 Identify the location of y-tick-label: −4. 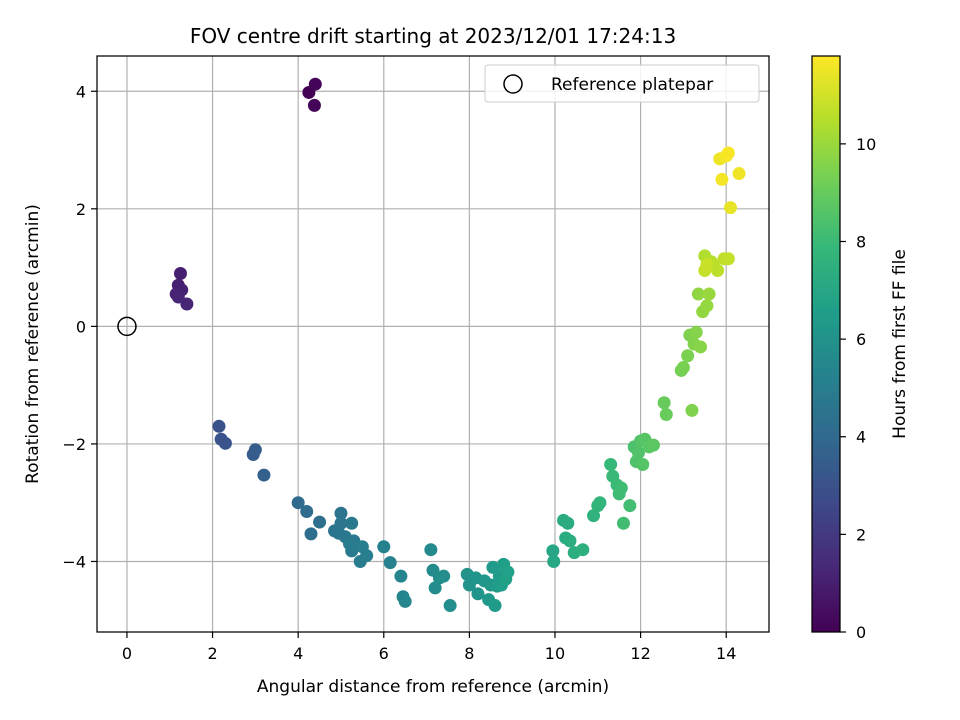
(74, 561).